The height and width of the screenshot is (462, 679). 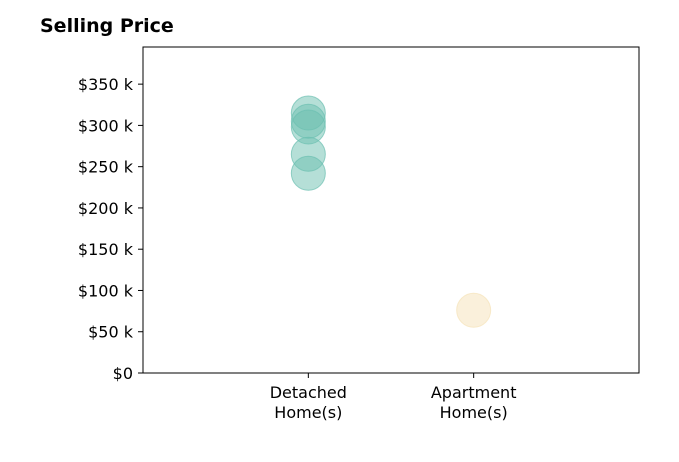 I want to click on chart-title: Selling Price, so click(x=107, y=26).